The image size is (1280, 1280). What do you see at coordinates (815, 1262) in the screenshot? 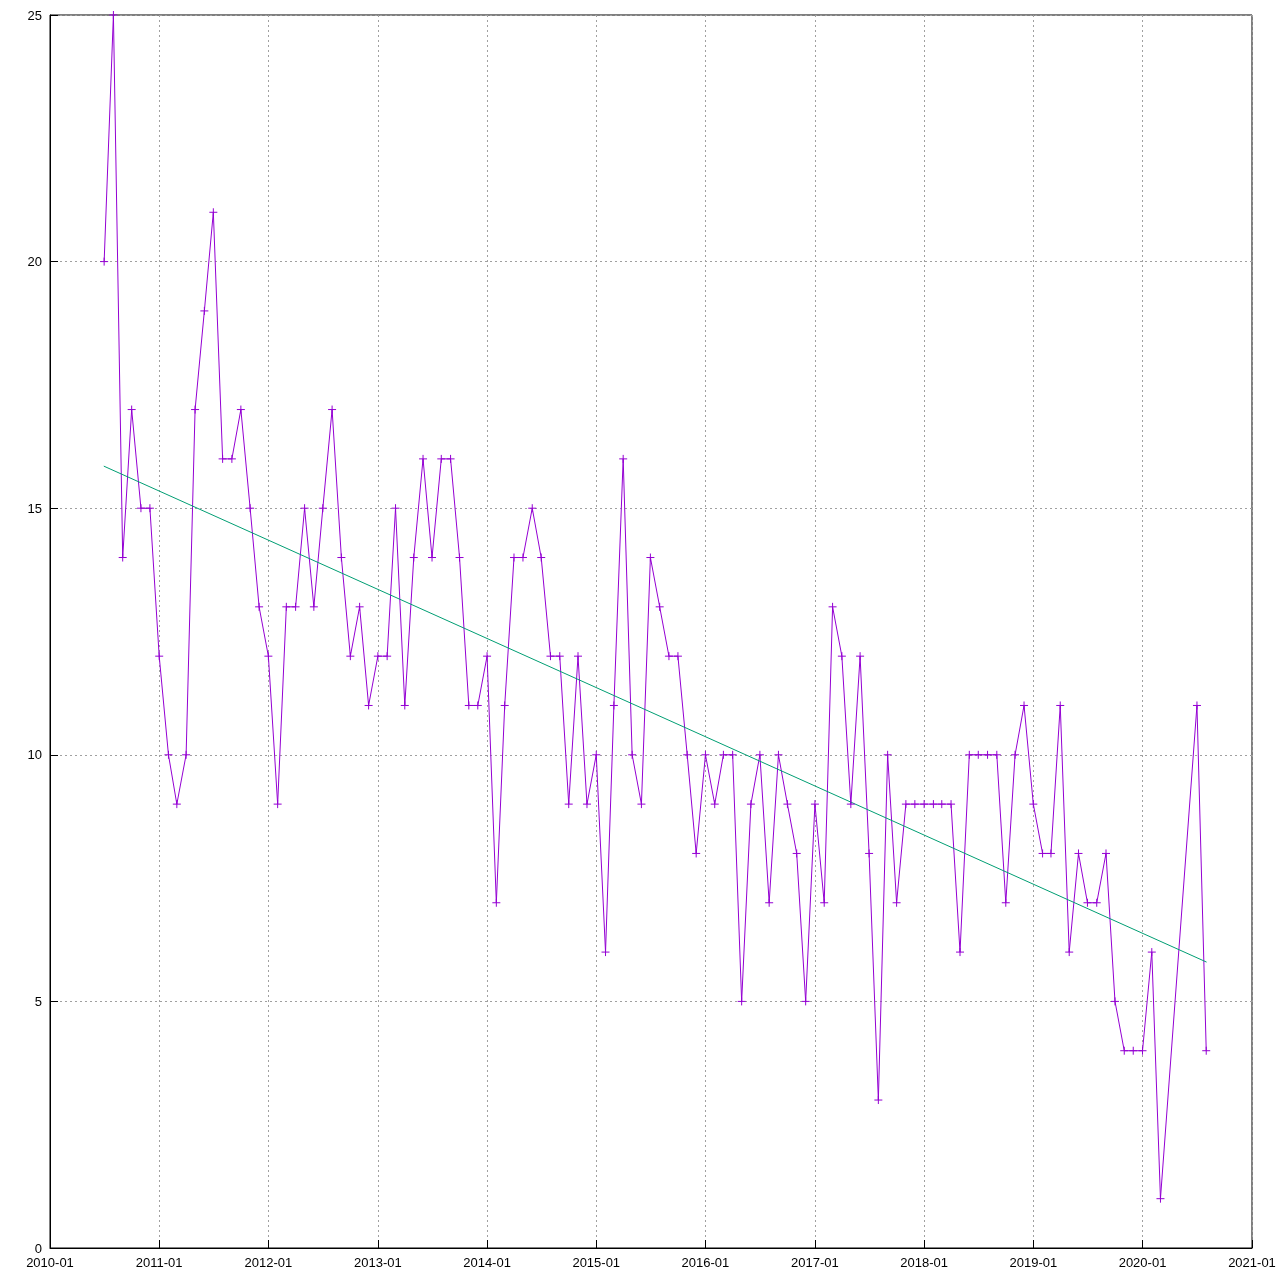
I see `x-tick-label: 2017-01` at bounding box center [815, 1262].